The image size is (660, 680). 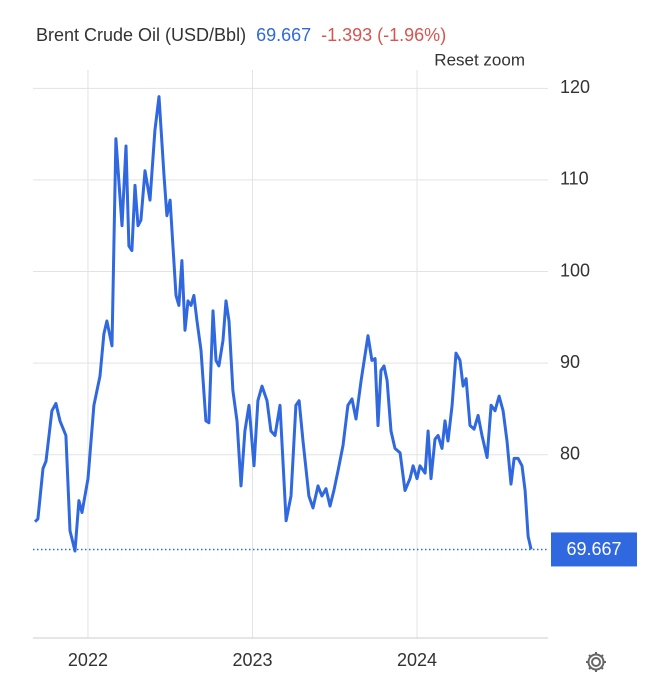 I want to click on y-tick-label: 90, so click(x=570, y=362).